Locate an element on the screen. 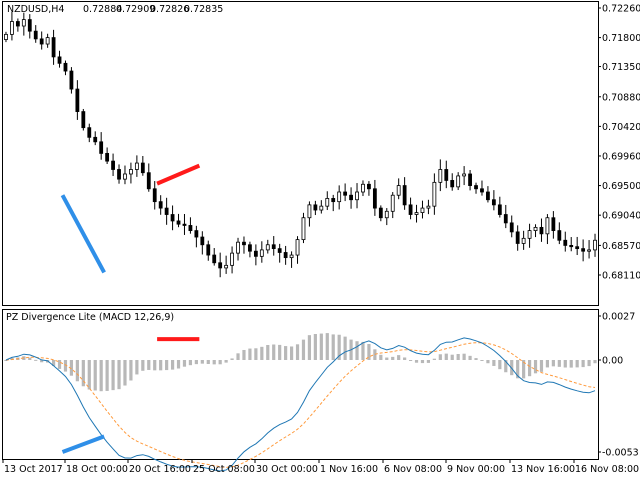  price-tick-label: 0.69500 is located at coordinates (621, 186).